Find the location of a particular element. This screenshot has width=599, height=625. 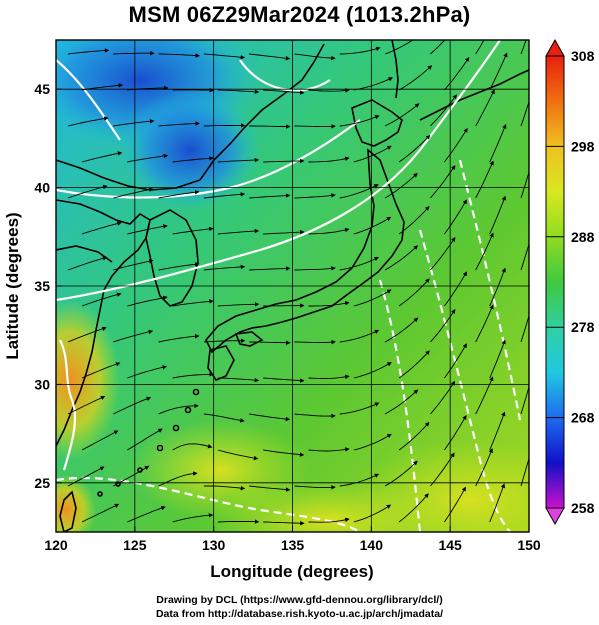

y-tick-label: 45 is located at coordinates (42, 89).